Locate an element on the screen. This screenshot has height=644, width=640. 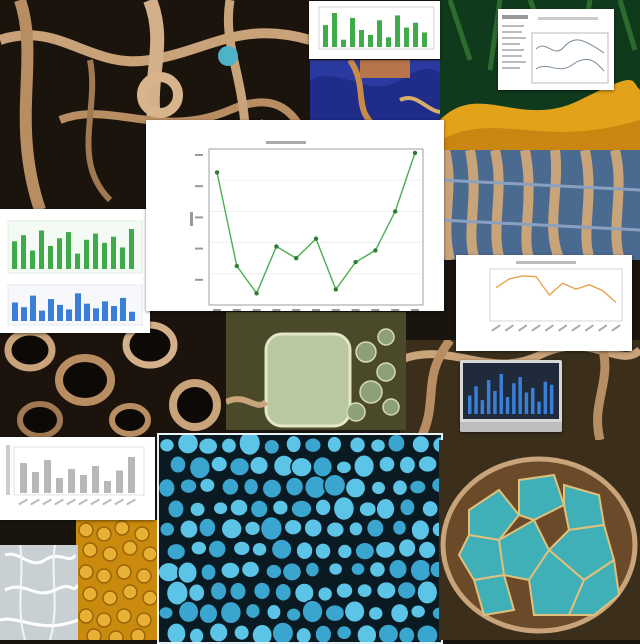
main-line-chart is located at coordinates (307, 226).